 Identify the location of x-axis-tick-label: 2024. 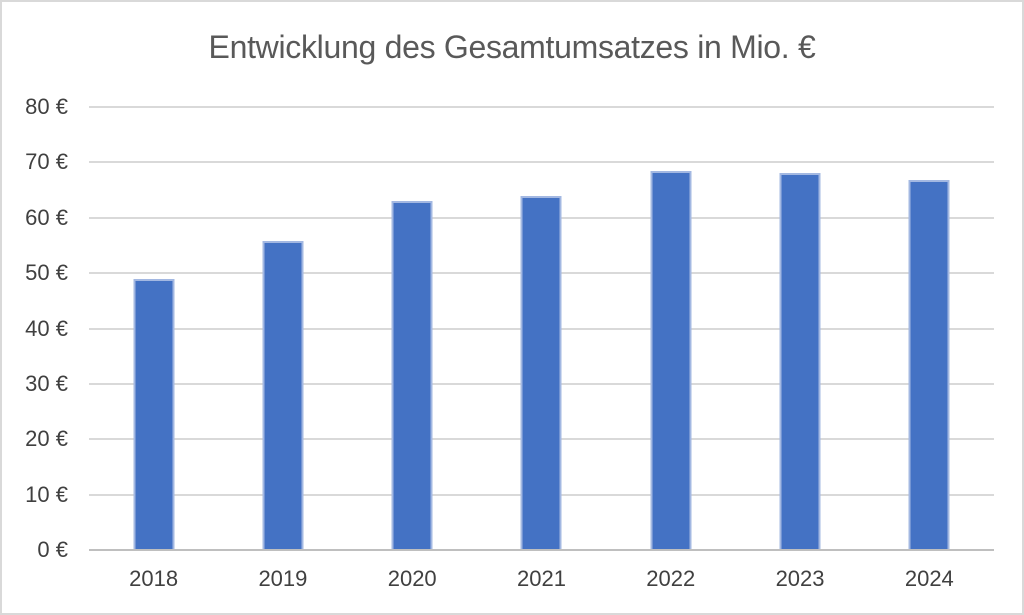
(929, 578).